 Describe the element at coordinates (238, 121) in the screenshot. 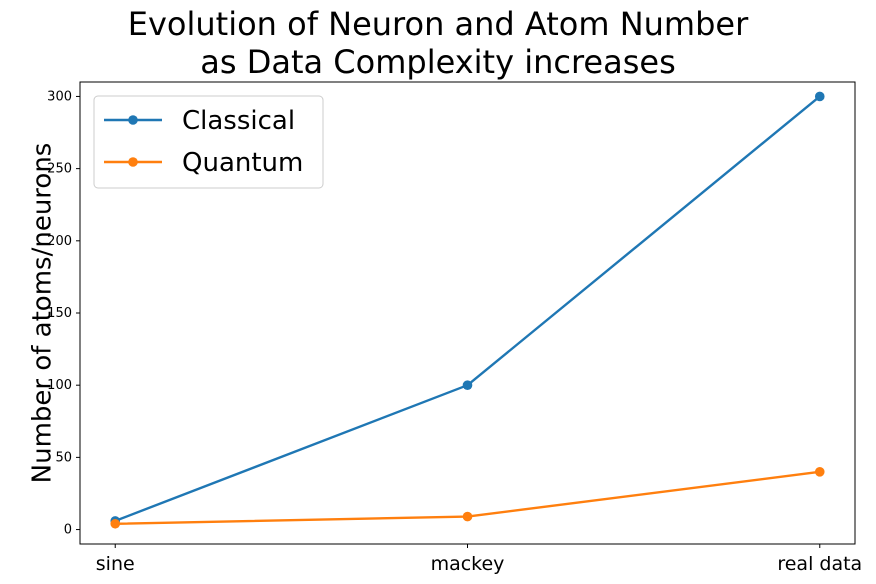

I see `legend-label-classical: Classical` at that location.